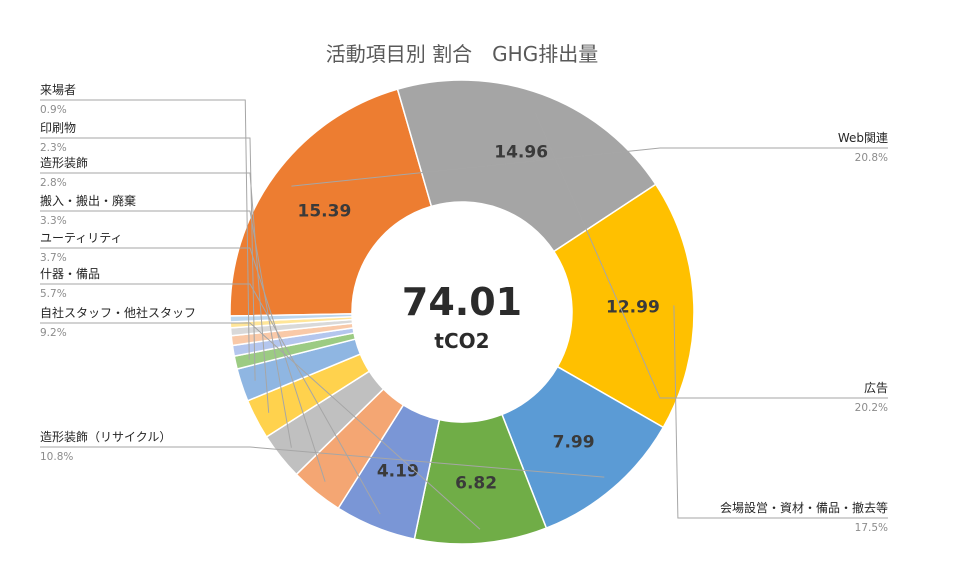 The width and height of the screenshot is (960, 583). Describe the element at coordinates (70, 273) in the screenshot. I see `category-label: 什器・備品` at that location.